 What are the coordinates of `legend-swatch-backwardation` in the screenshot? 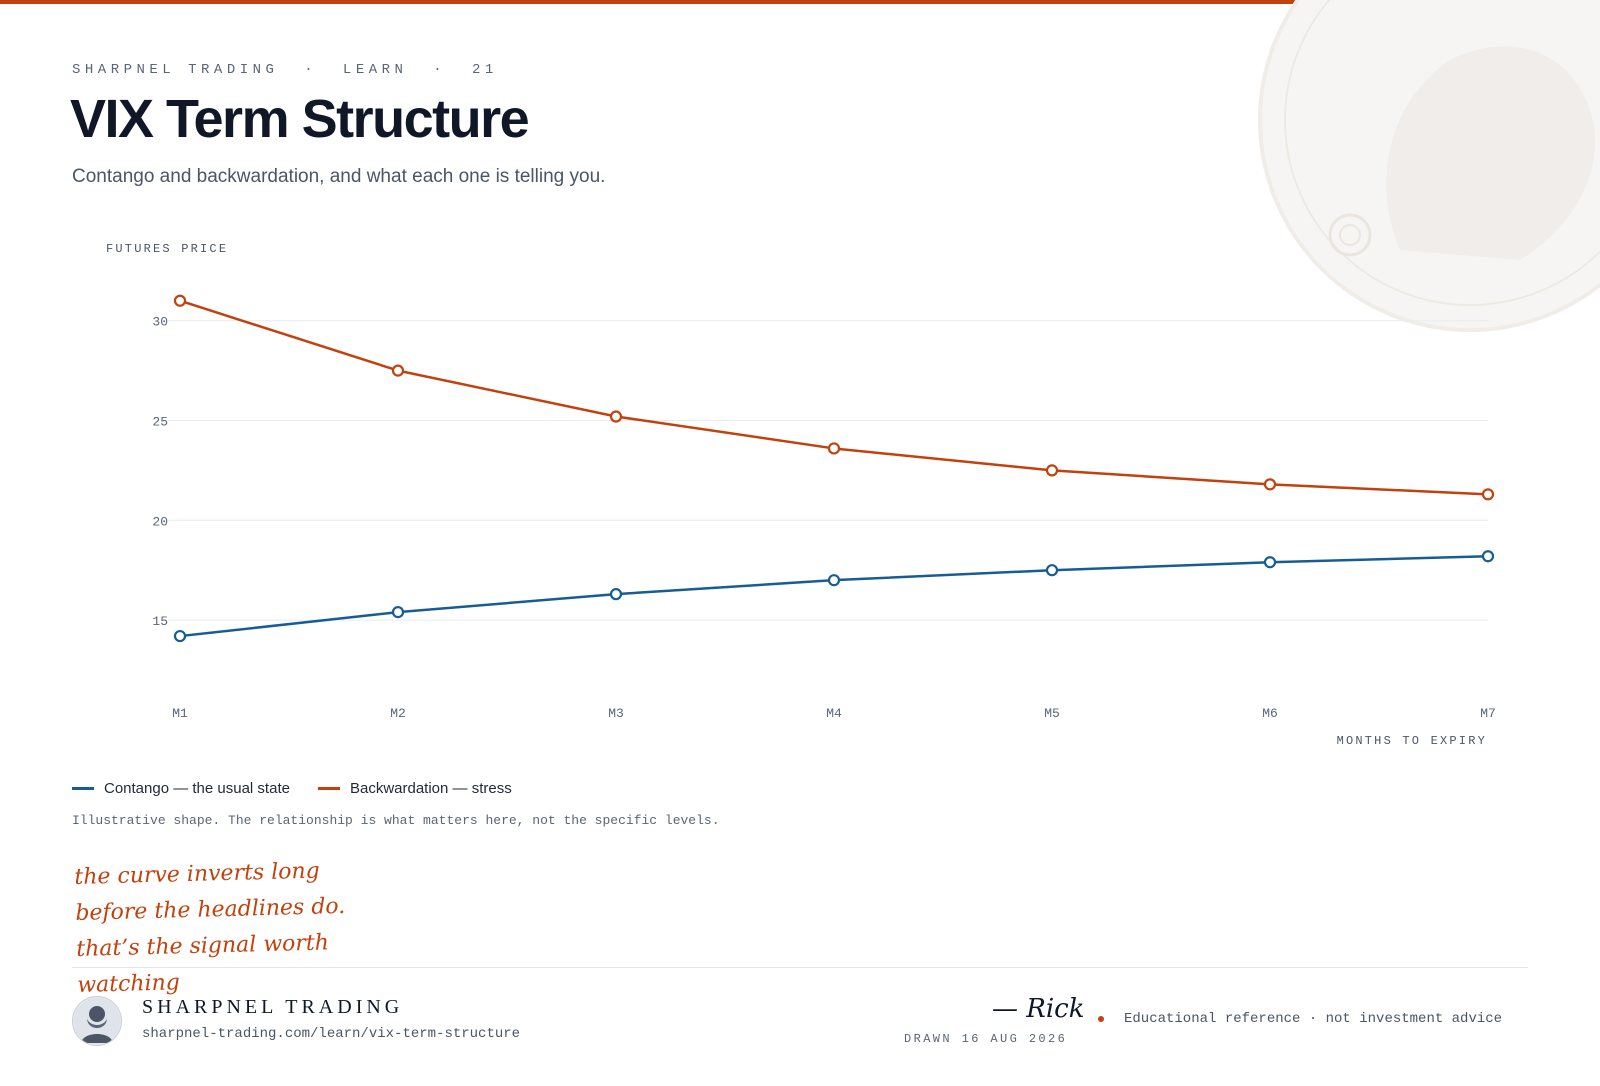 It's located at (328, 788).